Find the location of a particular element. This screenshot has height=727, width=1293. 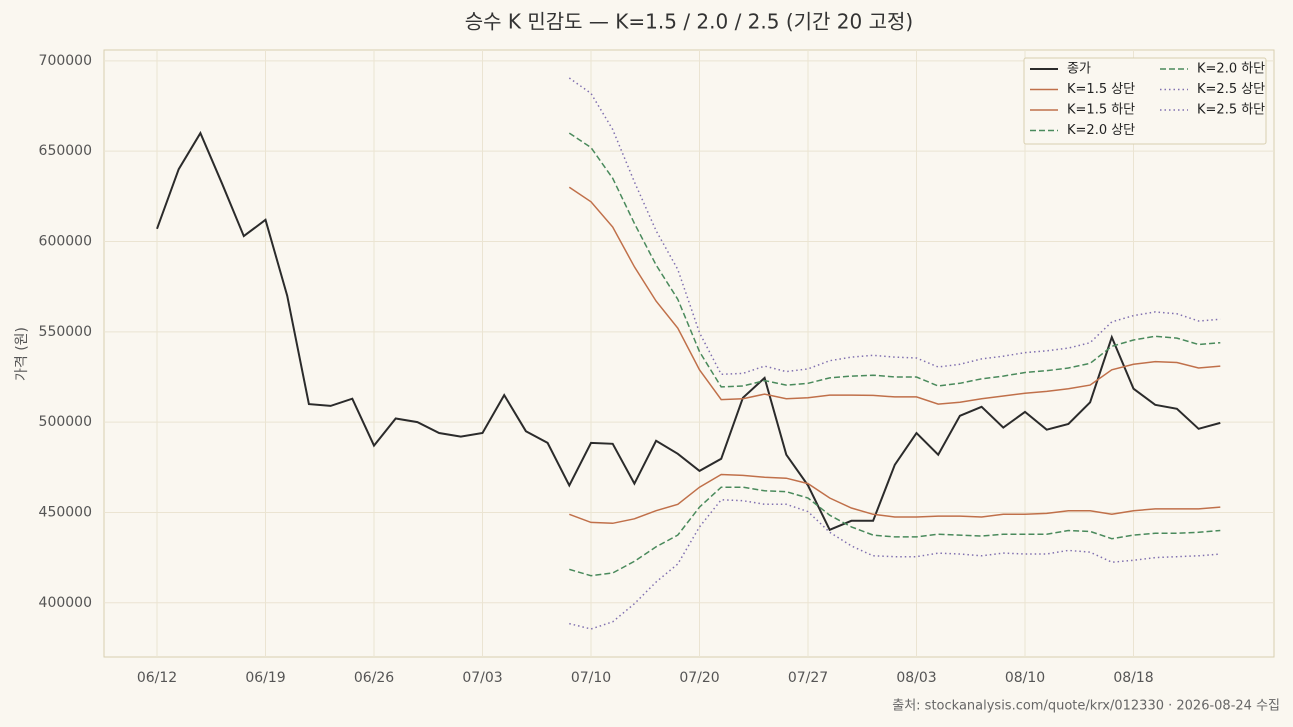

legend-frame is located at coordinates (1145, 101).